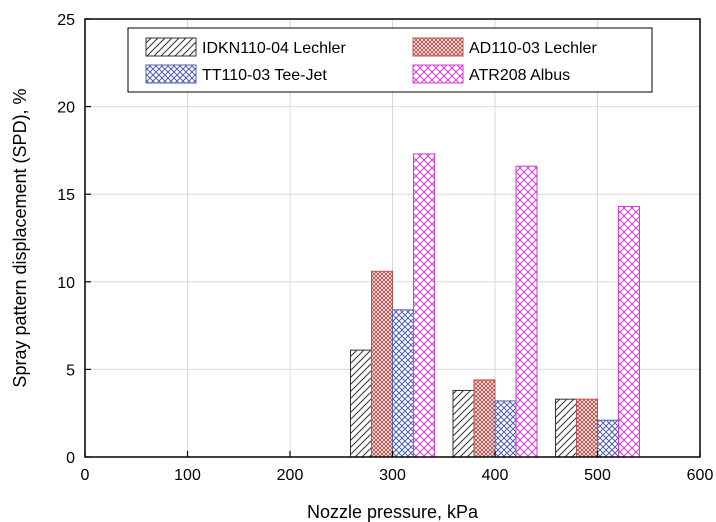 The height and width of the screenshot is (522, 716). What do you see at coordinates (597, 475) in the screenshot?
I see `x-tick-label: 500` at bounding box center [597, 475].